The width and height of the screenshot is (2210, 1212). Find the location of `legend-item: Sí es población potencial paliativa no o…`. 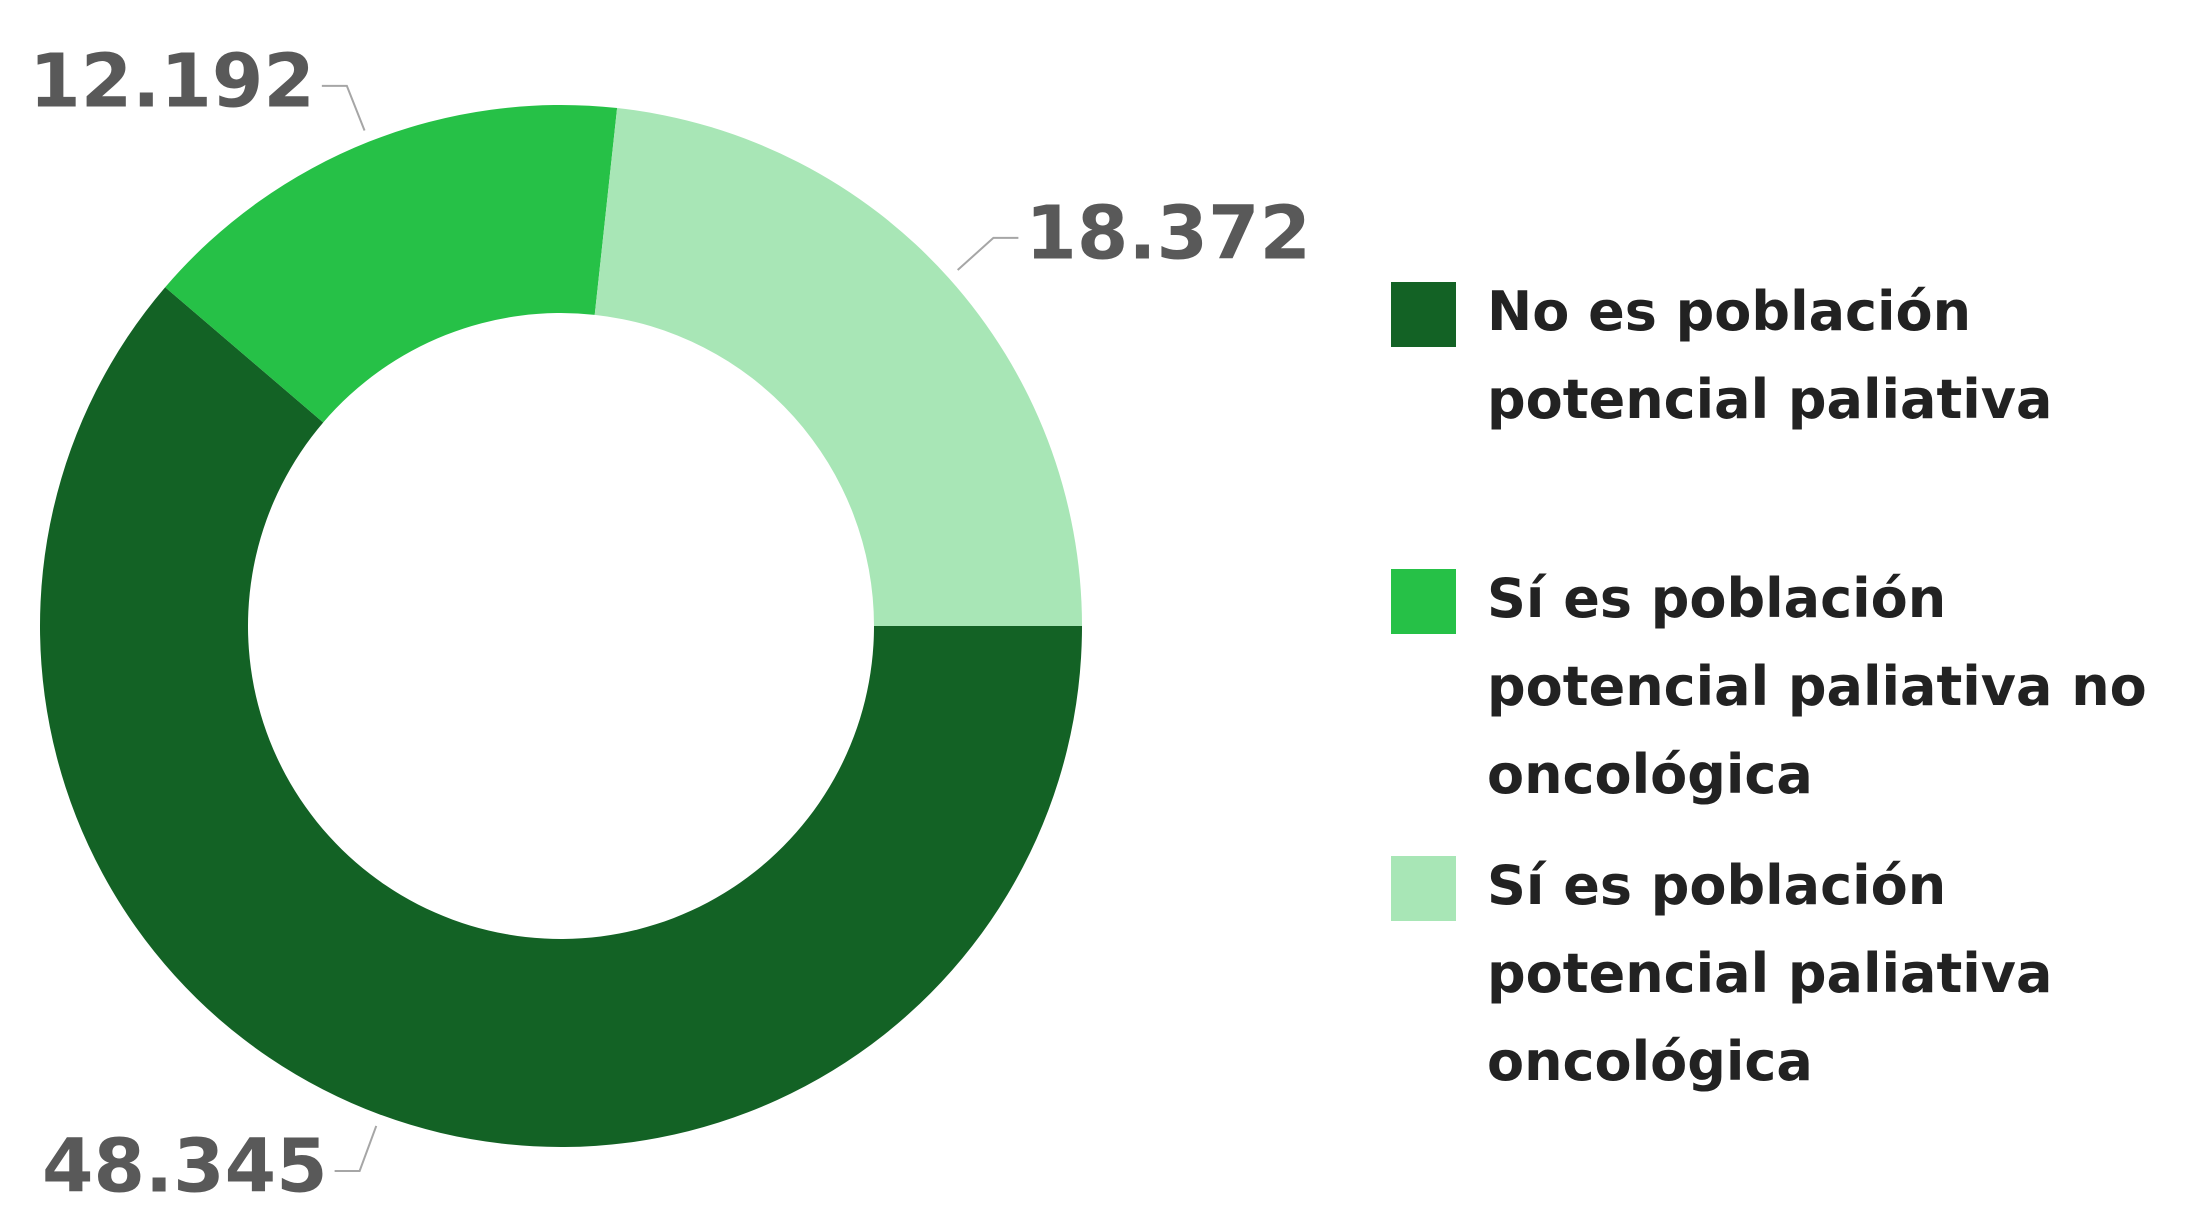

legend-item: Sí es población potencial paliativa no o… is located at coordinates (1798, 687).